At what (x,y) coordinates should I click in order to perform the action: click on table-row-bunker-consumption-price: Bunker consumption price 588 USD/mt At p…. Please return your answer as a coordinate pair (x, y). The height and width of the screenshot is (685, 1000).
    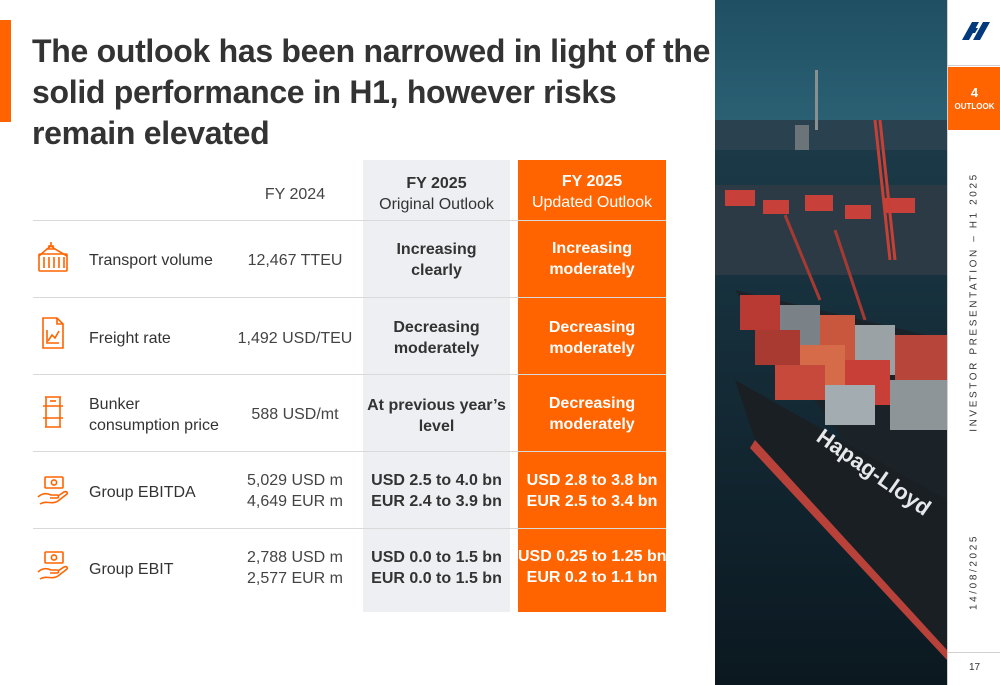
    Looking at the image, I should click on (350, 413).